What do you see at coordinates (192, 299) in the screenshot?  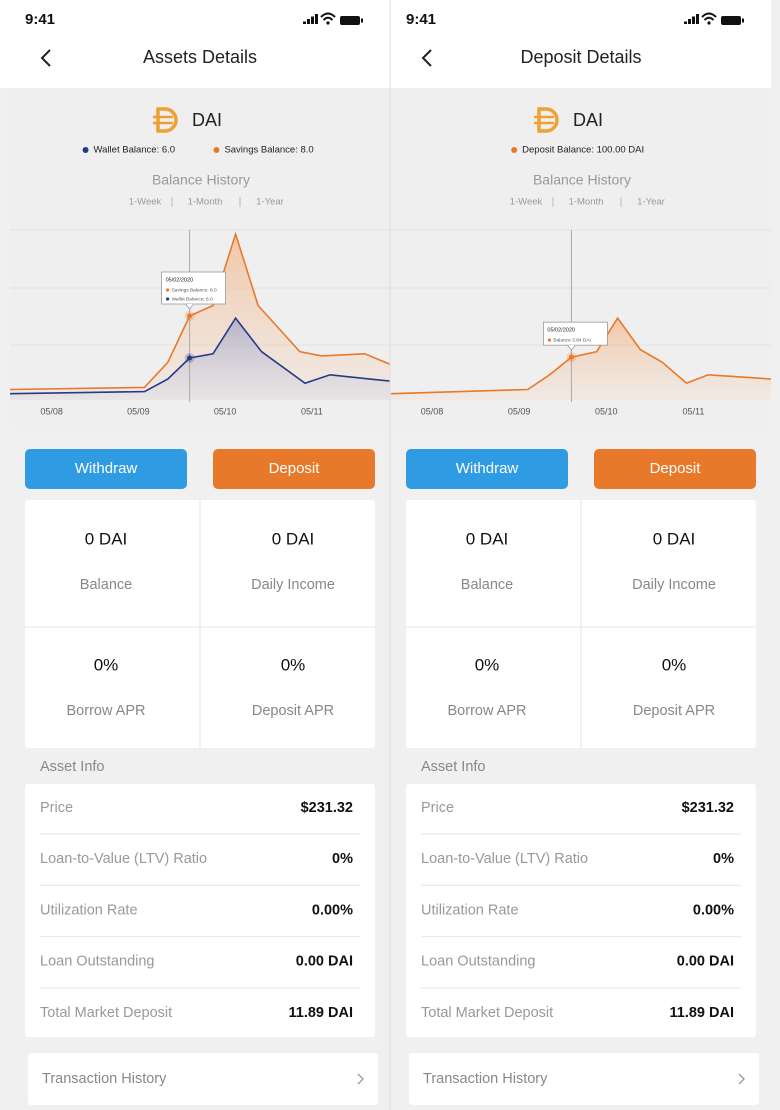 I see `tooltip-line: Wallet Balance: 6.0` at bounding box center [192, 299].